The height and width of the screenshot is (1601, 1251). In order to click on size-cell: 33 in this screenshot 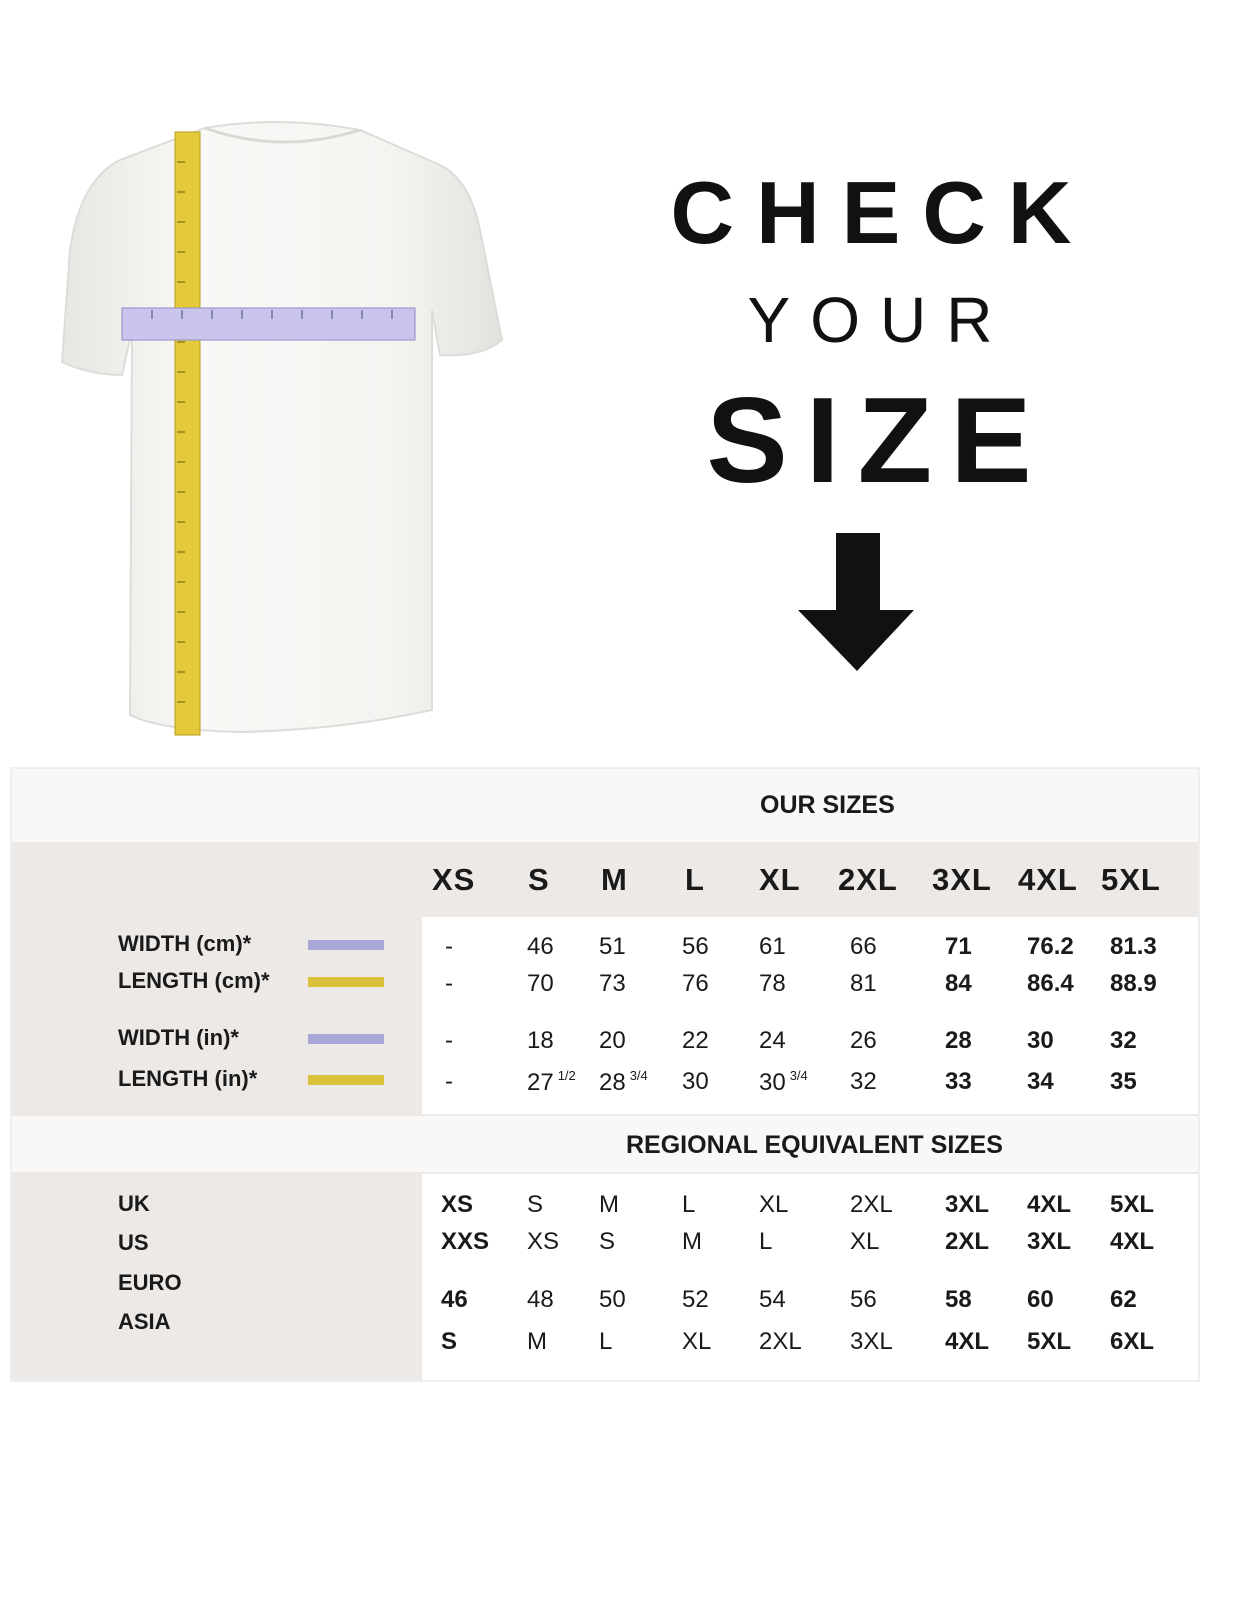, I will do `click(958, 1082)`.